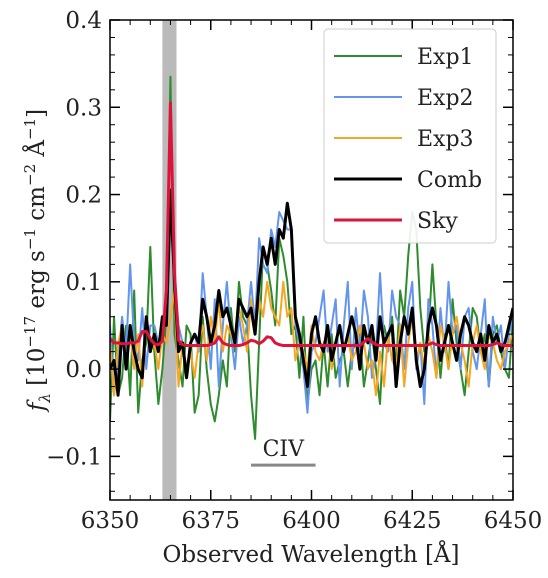 This screenshot has width=548, height=578. What do you see at coordinates (36, 152) in the screenshot?
I see `y-label-ang: Å` at bounding box center [36, 152].